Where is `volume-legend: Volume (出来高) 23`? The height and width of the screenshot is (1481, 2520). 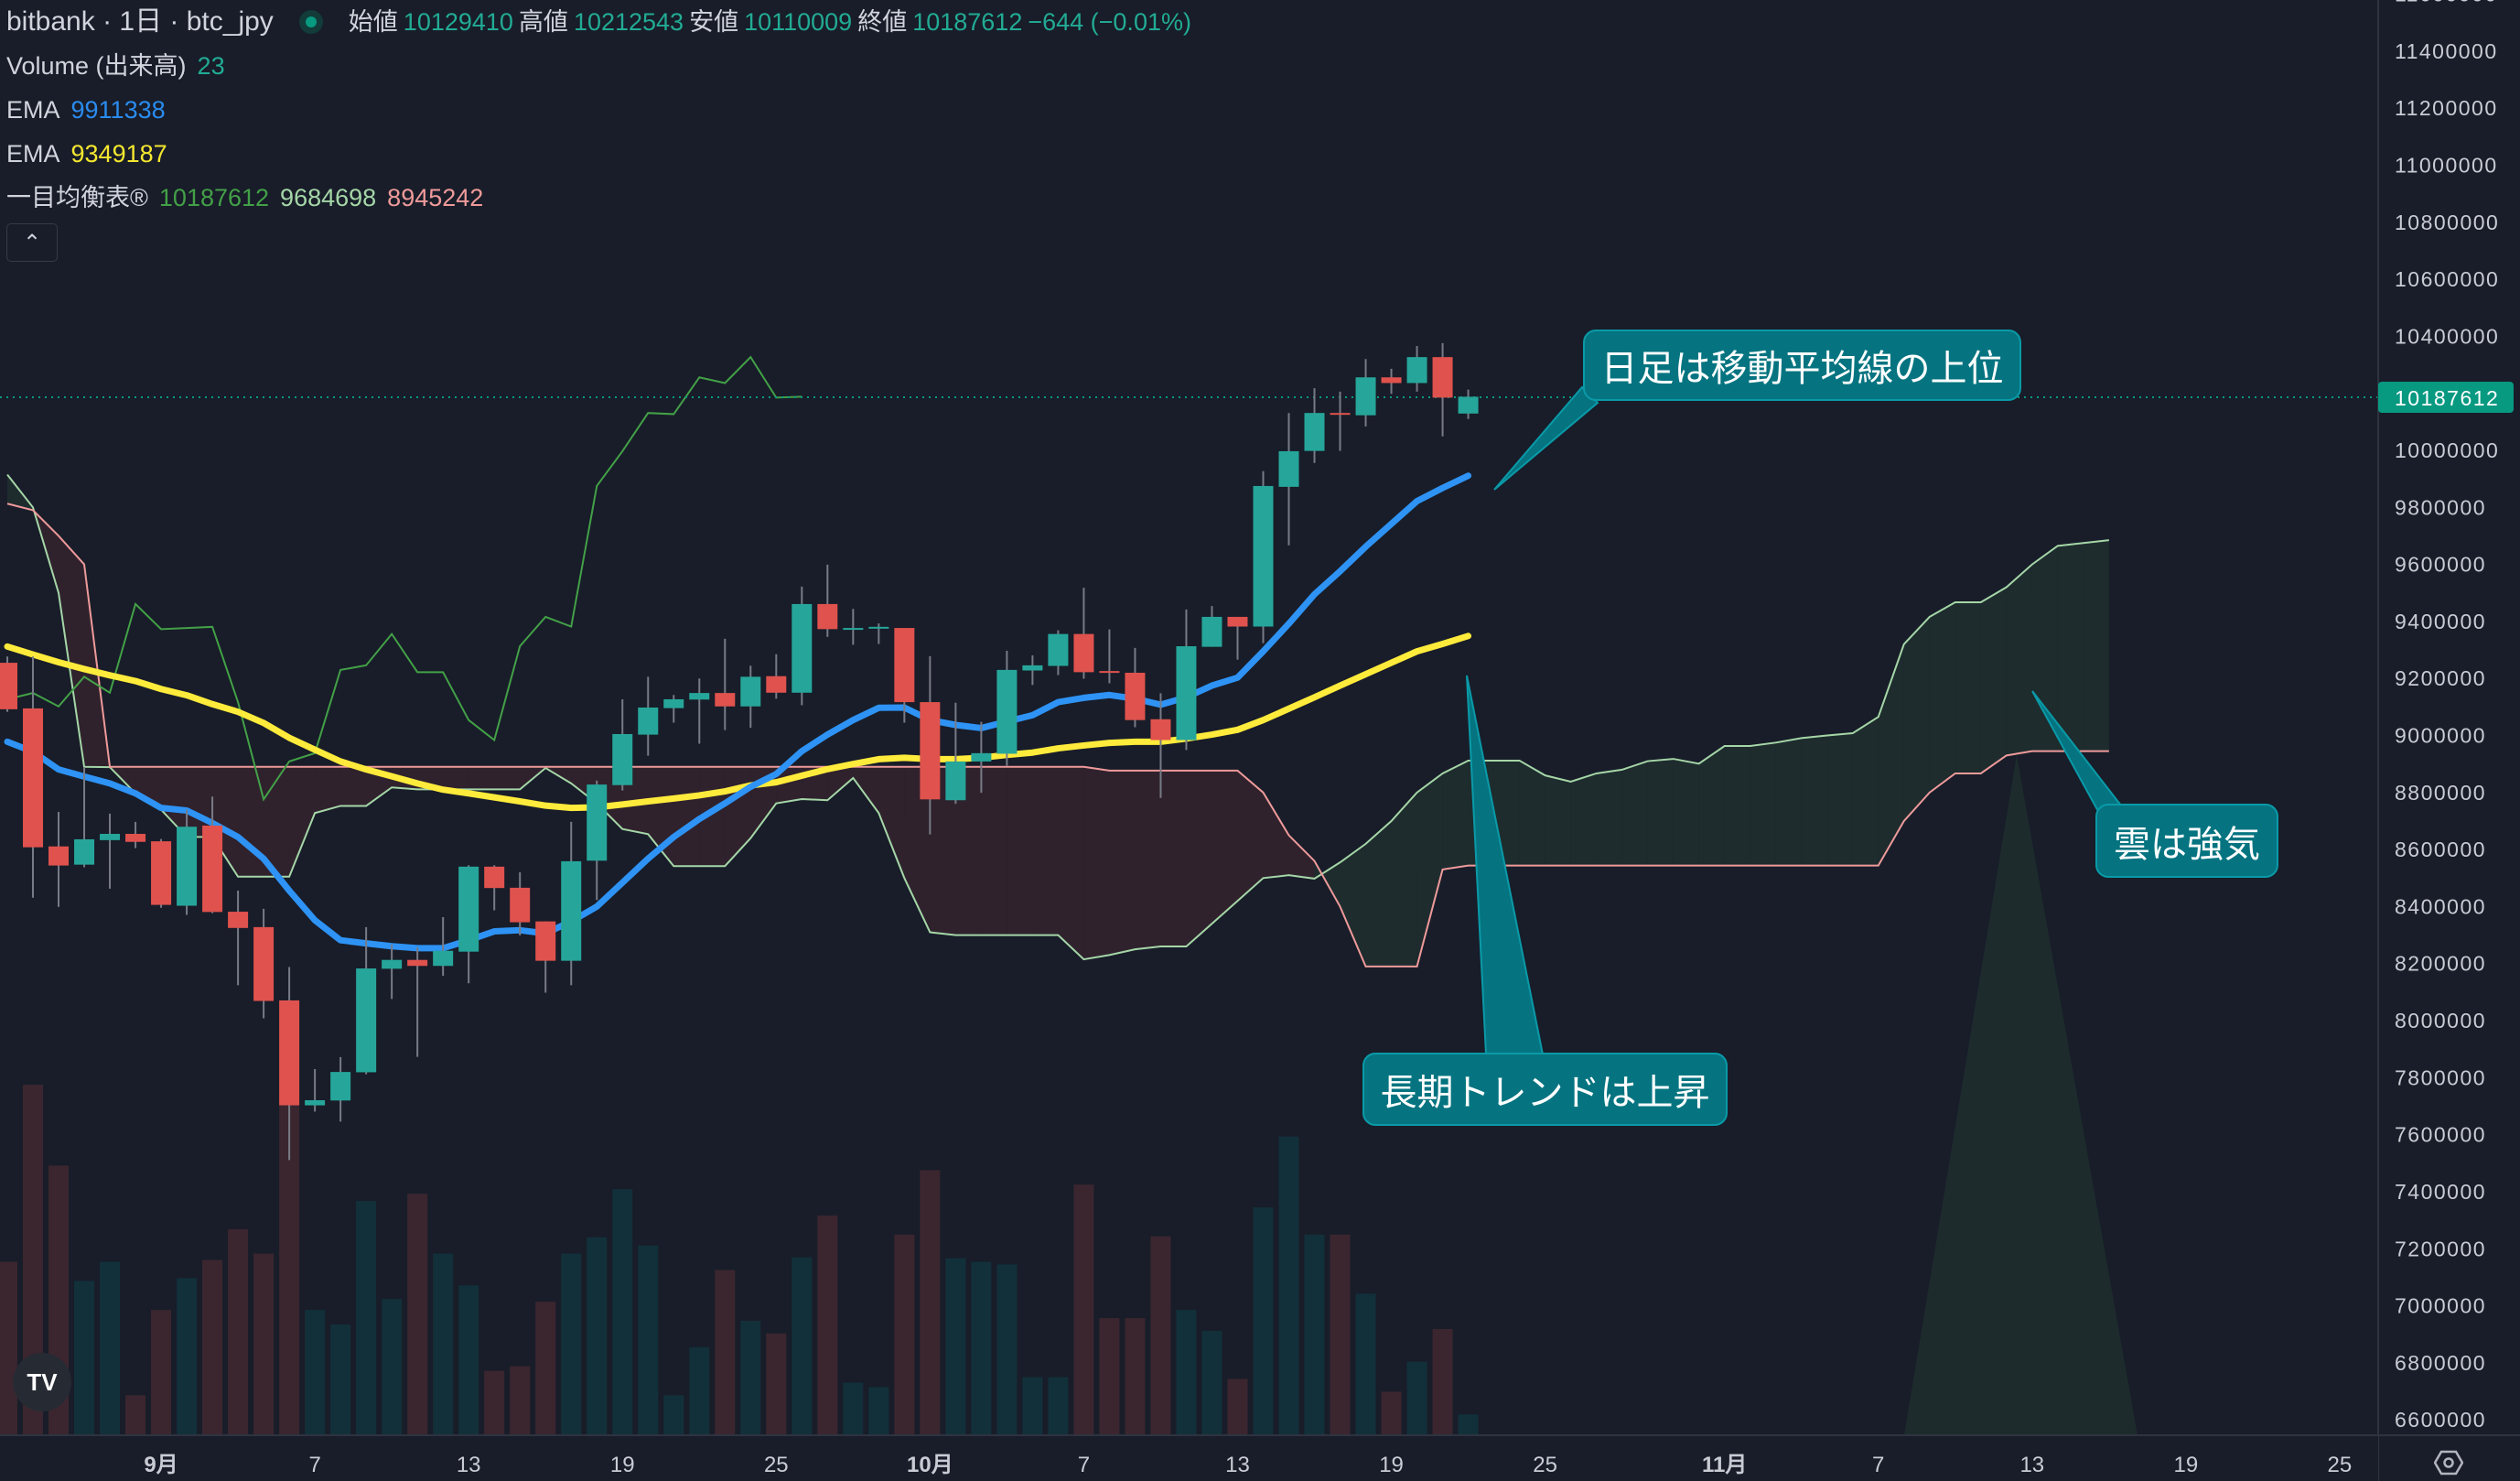
volume-legend: Volume (出来高) 23 is located at coordinates (598, 66).